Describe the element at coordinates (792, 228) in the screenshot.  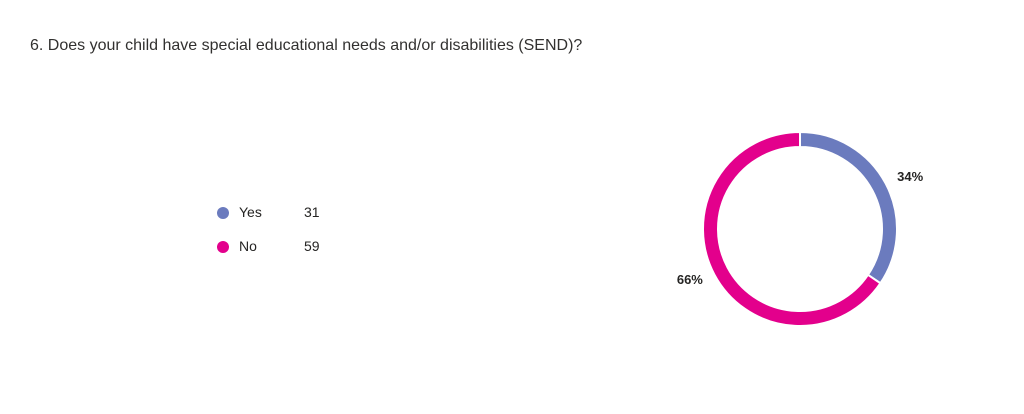
I see `slice-no` at that location.